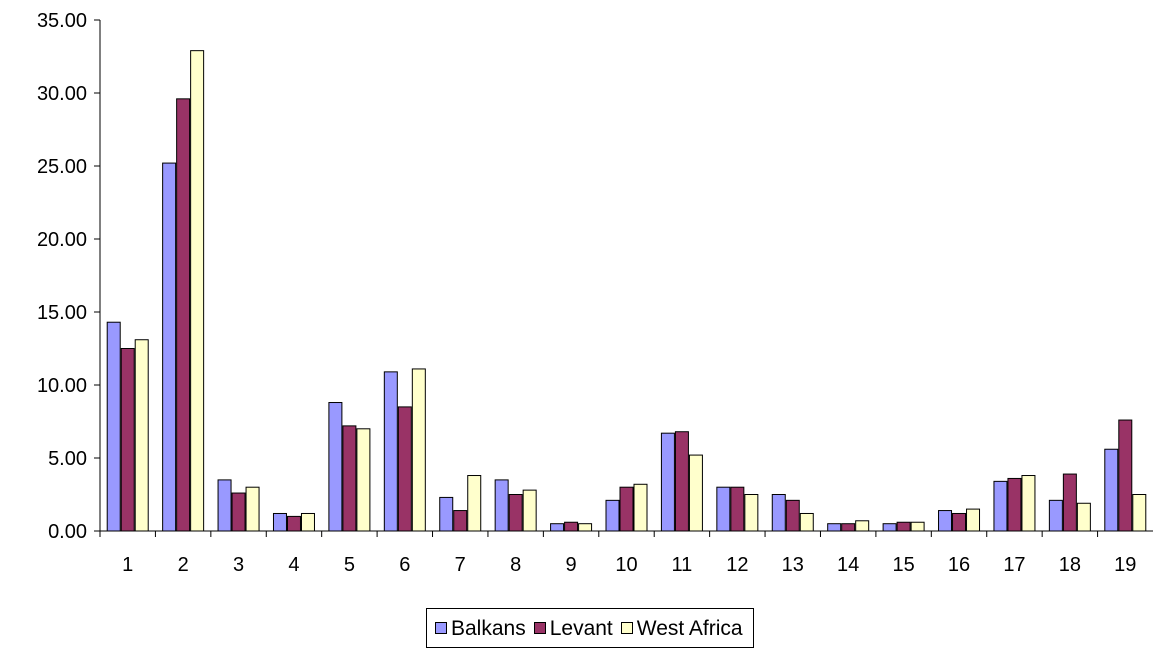 Image resolution: width=1153 pixels, height=650 pixels. I want to click on x-tick-label: 5, so click(349, 565).